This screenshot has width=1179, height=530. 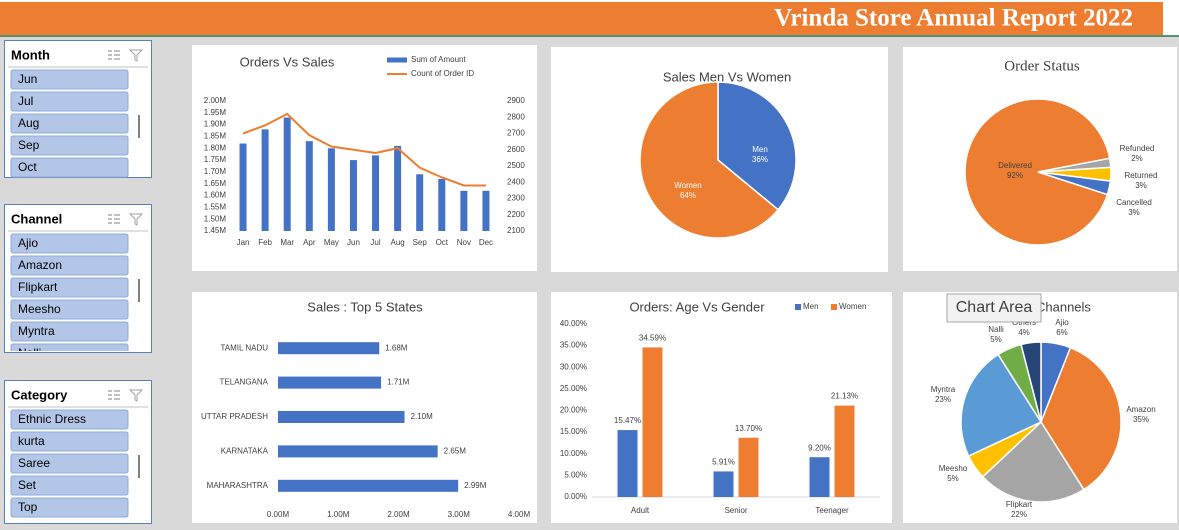 I want to click on value-label: 13.70%, so click(x=748, y=428).